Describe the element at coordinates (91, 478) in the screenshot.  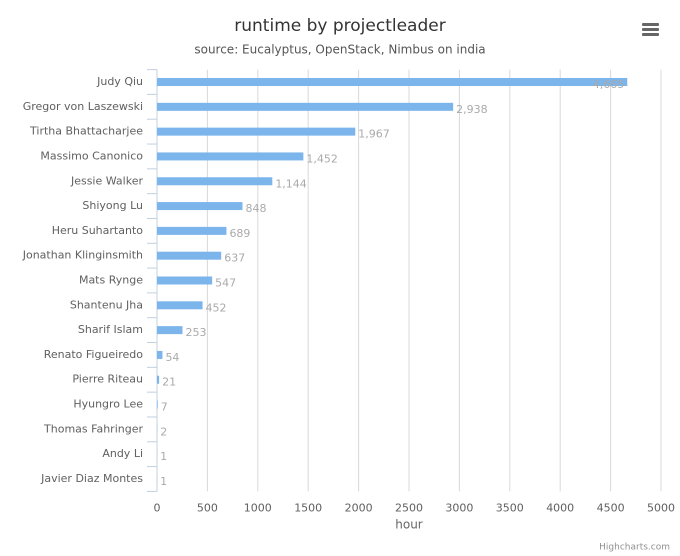
I see `y-tick-label: Javier Diaz Montes` at that location.